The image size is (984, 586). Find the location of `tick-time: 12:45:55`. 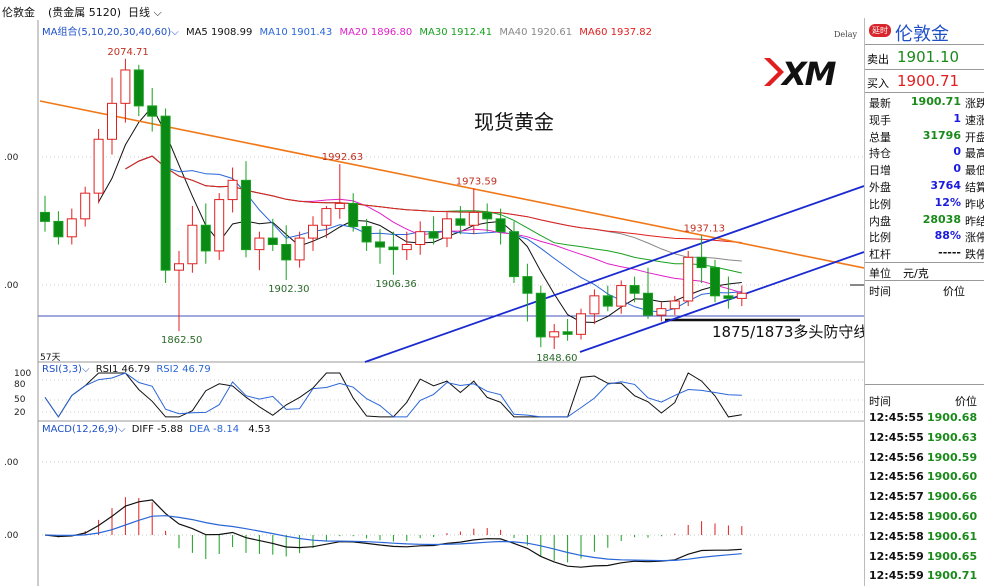

tick-time: 12:45:55 is located at coordinates (896, 437).